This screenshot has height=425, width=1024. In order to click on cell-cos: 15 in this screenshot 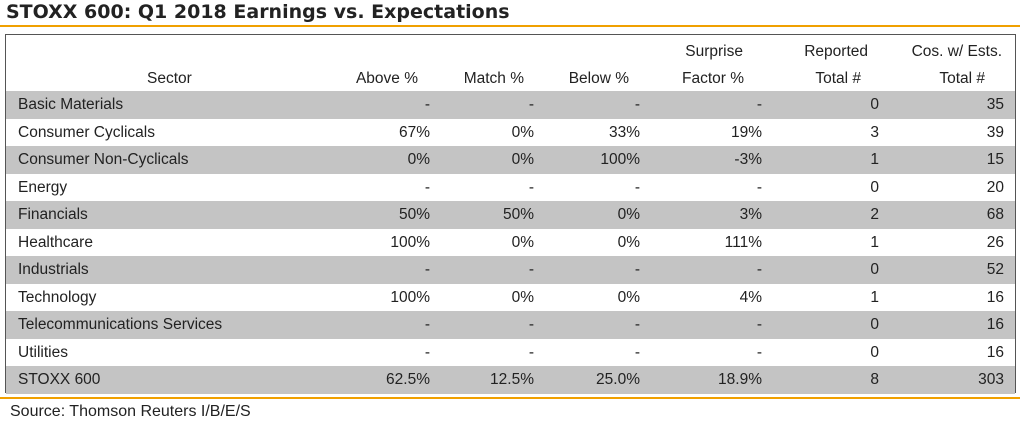, I will do `click(995, 159)`.